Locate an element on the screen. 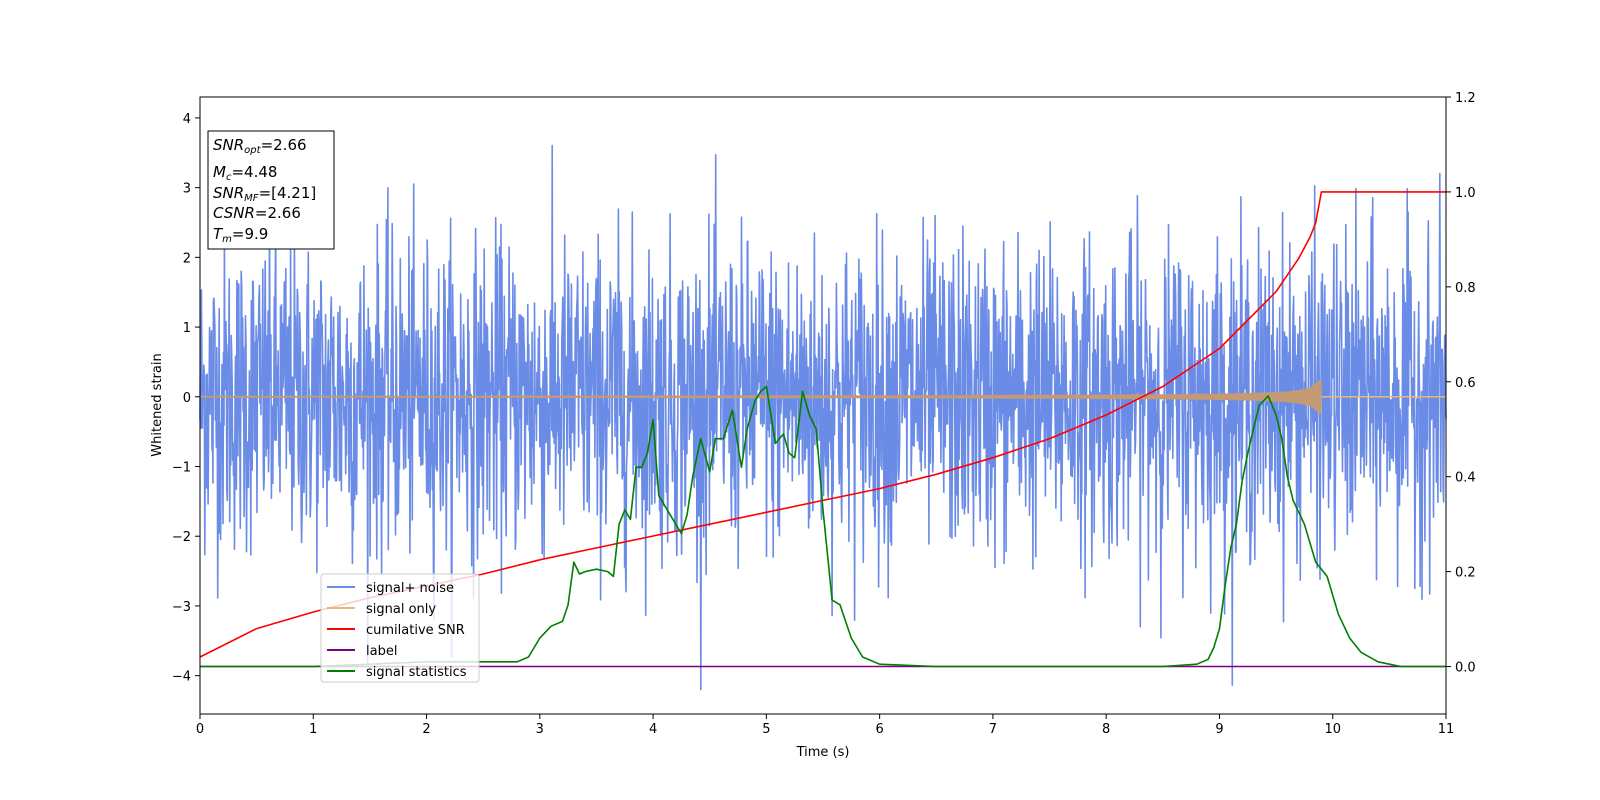 This screenshot has height=800, width=1600. legend-label-text: label is located at coordinates (381, 651).